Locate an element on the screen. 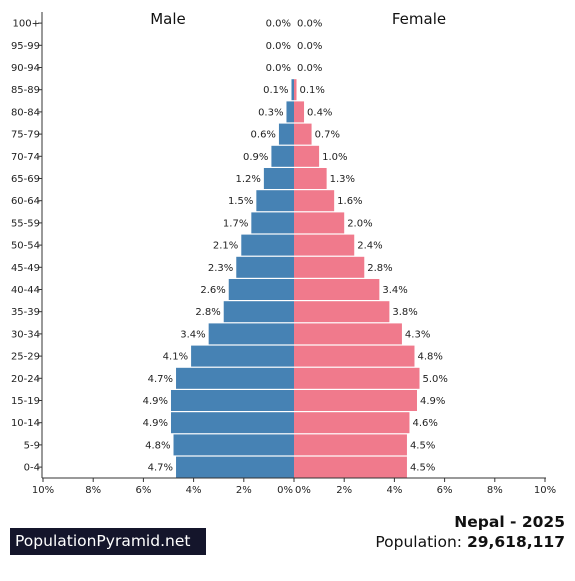 The image size is (575, 581). age-group-label: 75-79 is located at coordinates (25, 135).